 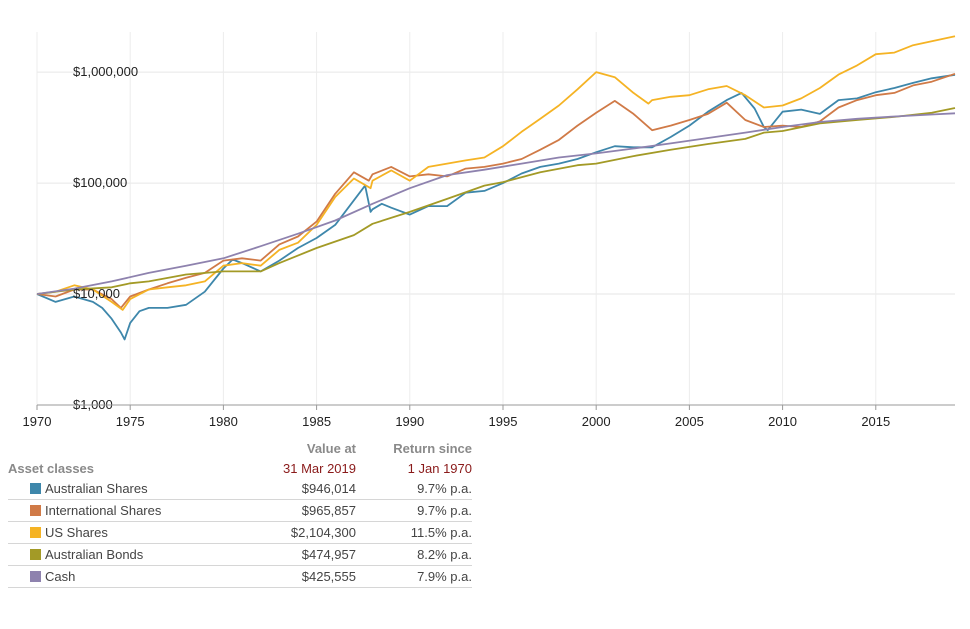 I want to click on table-row: Cash $425,555 7.9% p.a., so click(x=240, y=576).